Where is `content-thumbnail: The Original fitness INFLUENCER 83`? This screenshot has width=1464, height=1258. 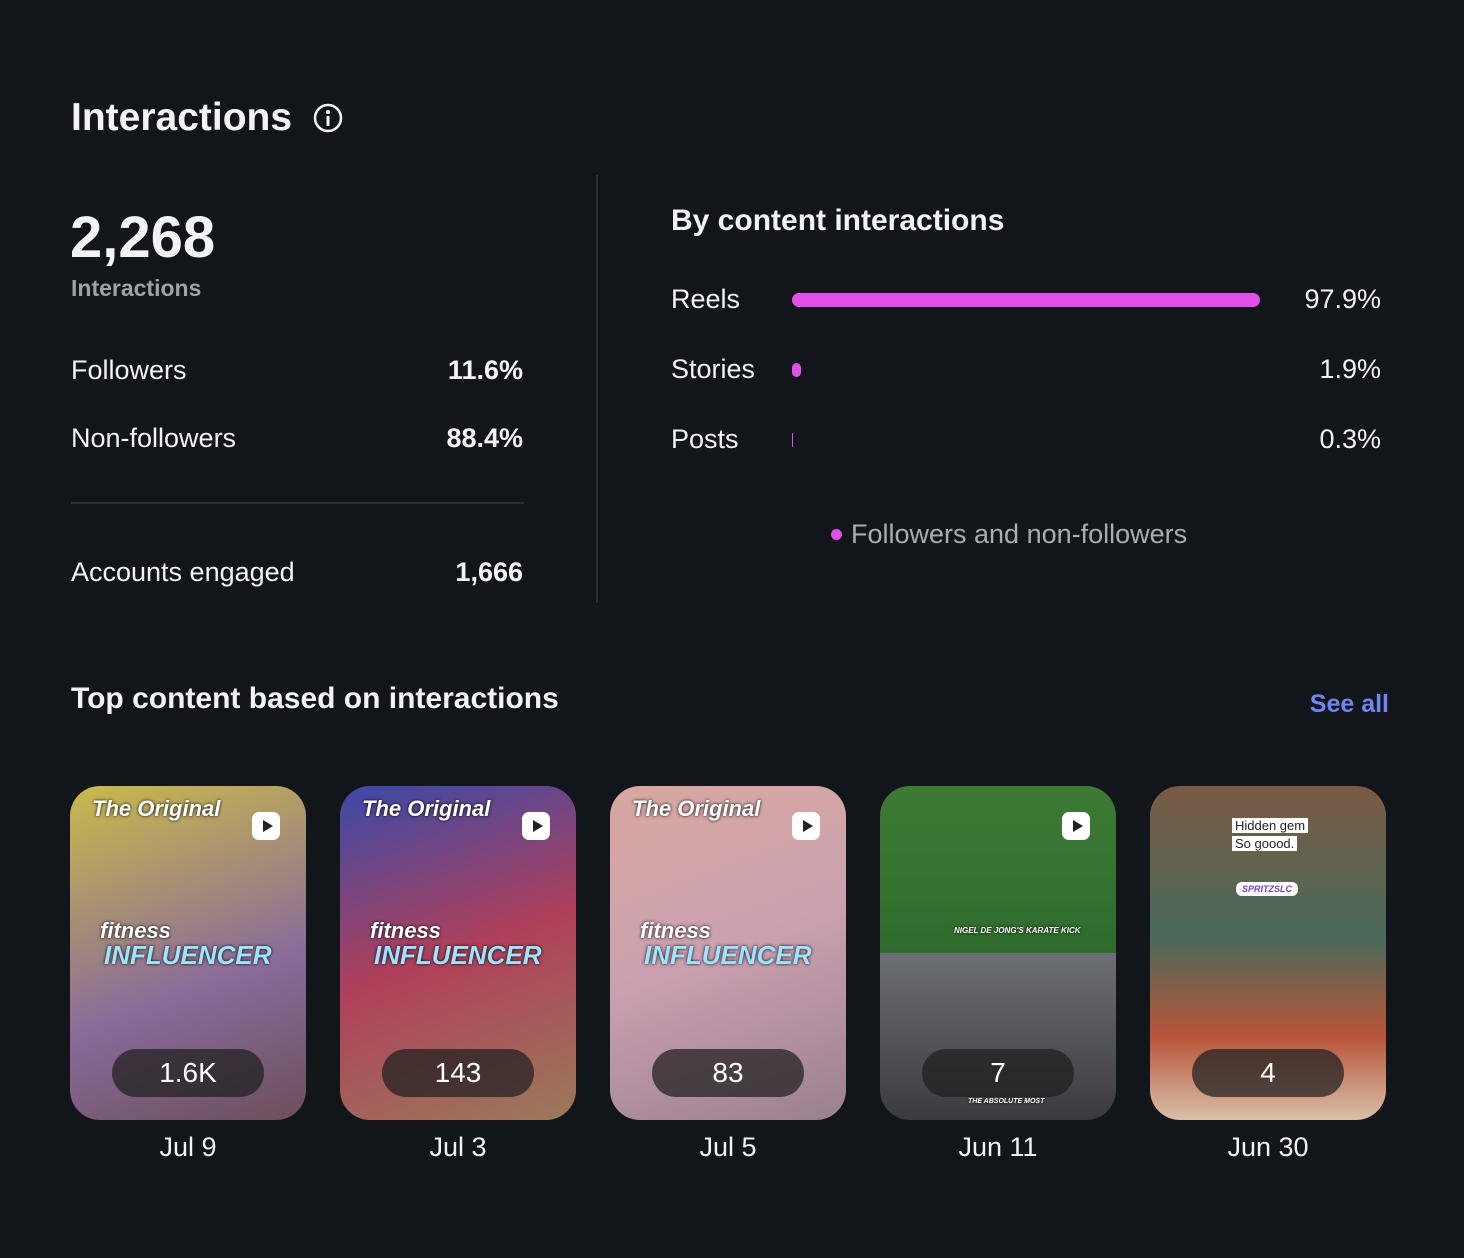 content-thumbnail: The Original fitness INFLUENCER 83 is located at coordinates (728, 953).